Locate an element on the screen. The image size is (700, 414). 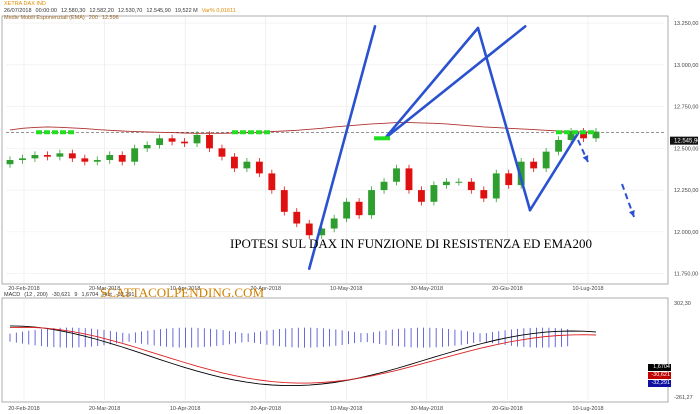
macd-hist-tag: -32,291 is located at coordinates (659, 383).